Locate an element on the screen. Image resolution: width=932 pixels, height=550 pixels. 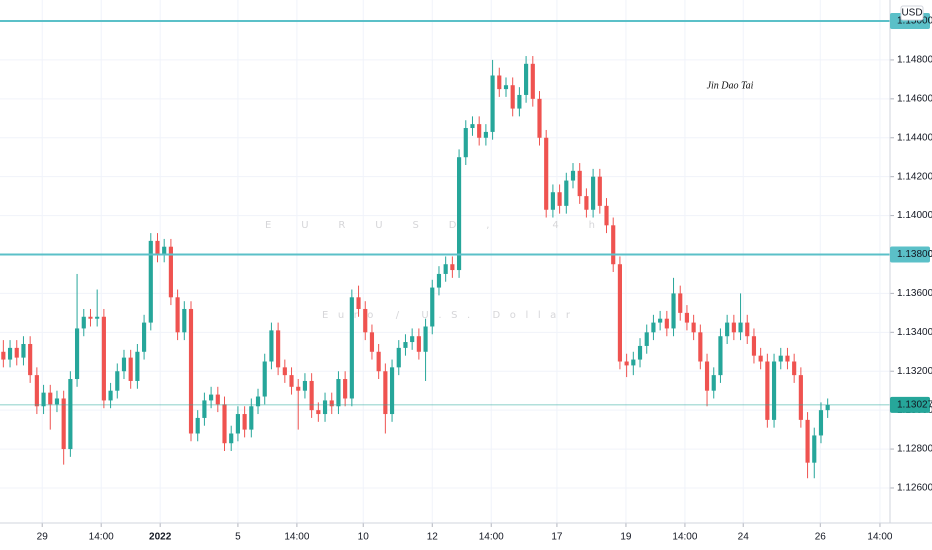
last-price-box is located at coordinates (910, 404).